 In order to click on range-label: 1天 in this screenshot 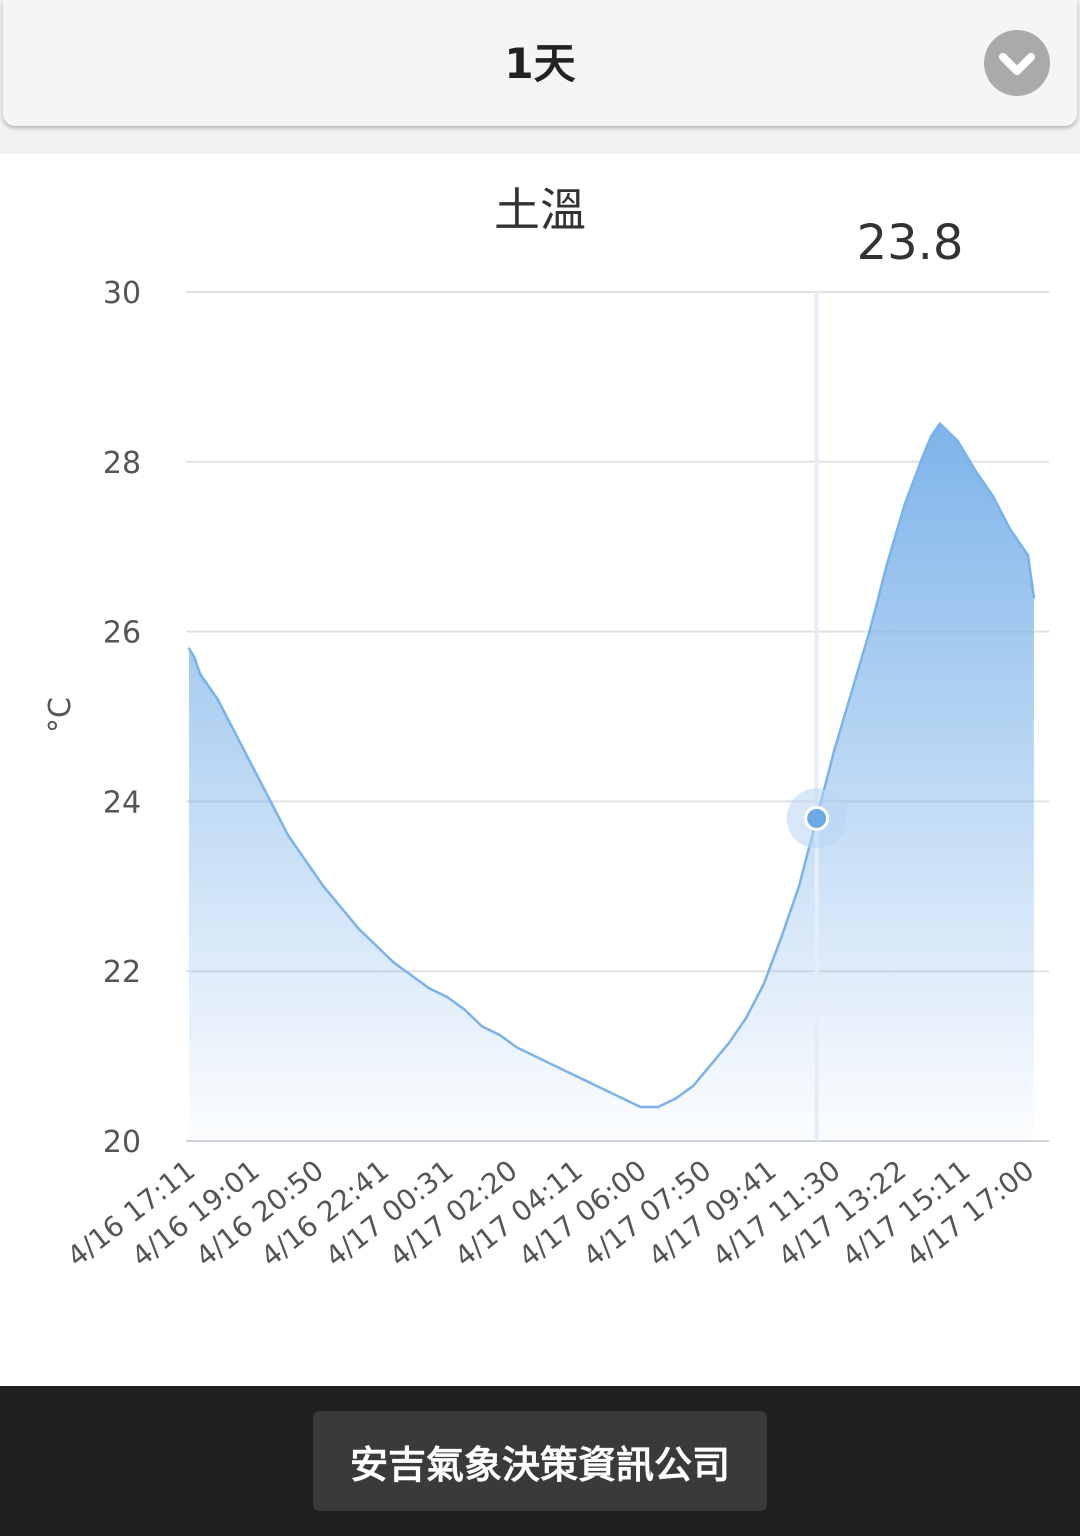, I will do `click(540, 63)`.